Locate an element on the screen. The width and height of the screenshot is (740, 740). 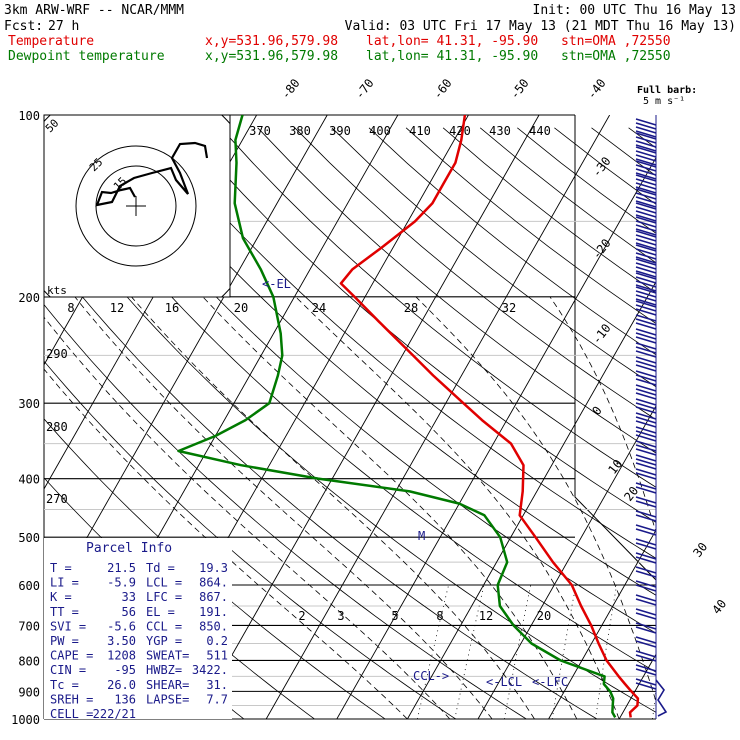
parcel-row-label: LAPSE= is located at coordinates (167, 699).